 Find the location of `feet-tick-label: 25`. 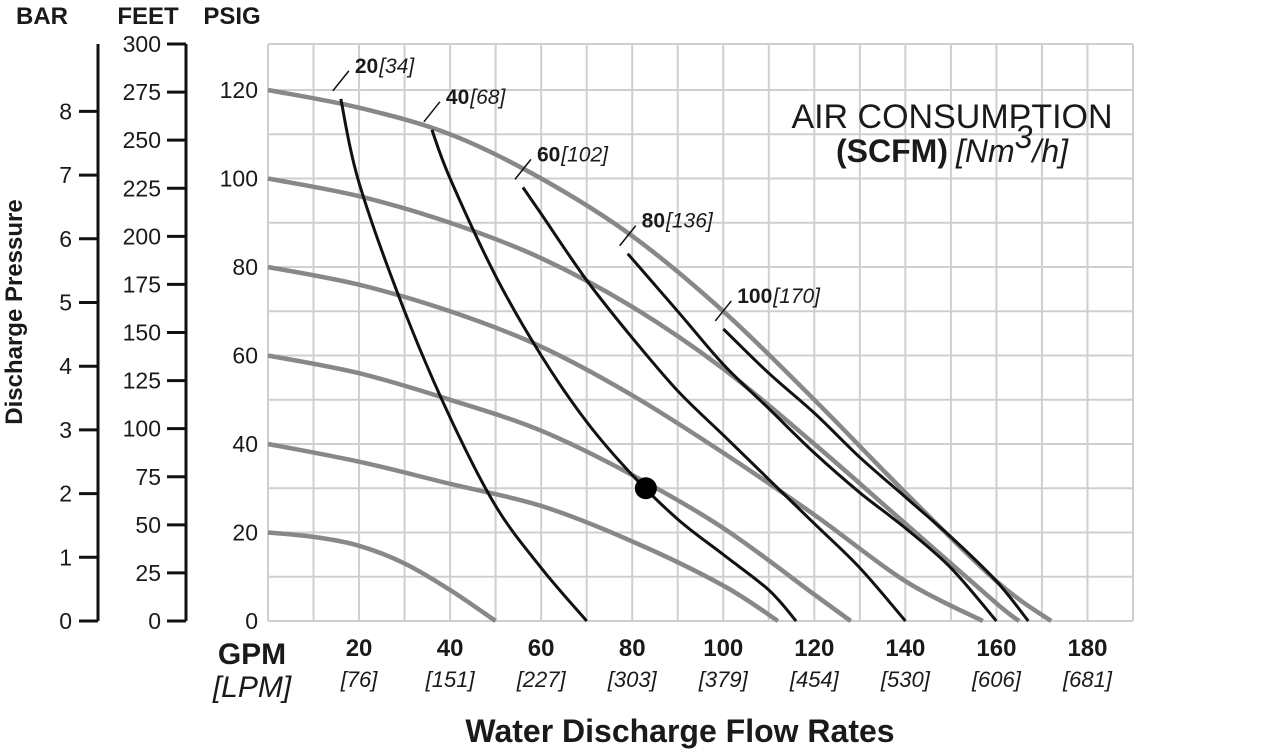

feet-tick-label: 25 is located at coordinates (148, 573).